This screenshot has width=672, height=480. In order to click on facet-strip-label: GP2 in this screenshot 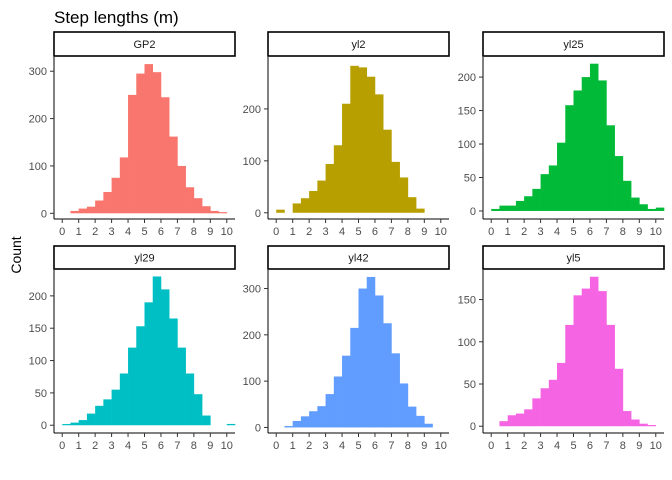, I will do `click(144, 45)`.